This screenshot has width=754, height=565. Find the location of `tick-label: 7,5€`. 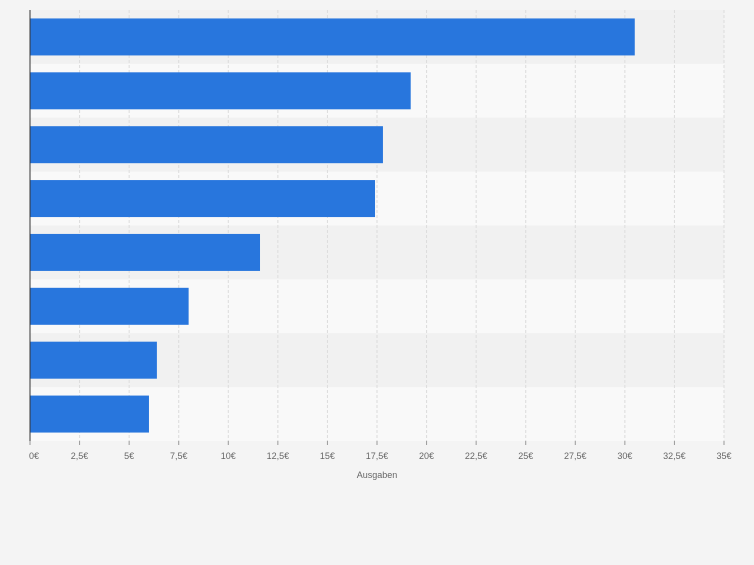

tick-label: 7,5€ is located at coordinates (179, 456).